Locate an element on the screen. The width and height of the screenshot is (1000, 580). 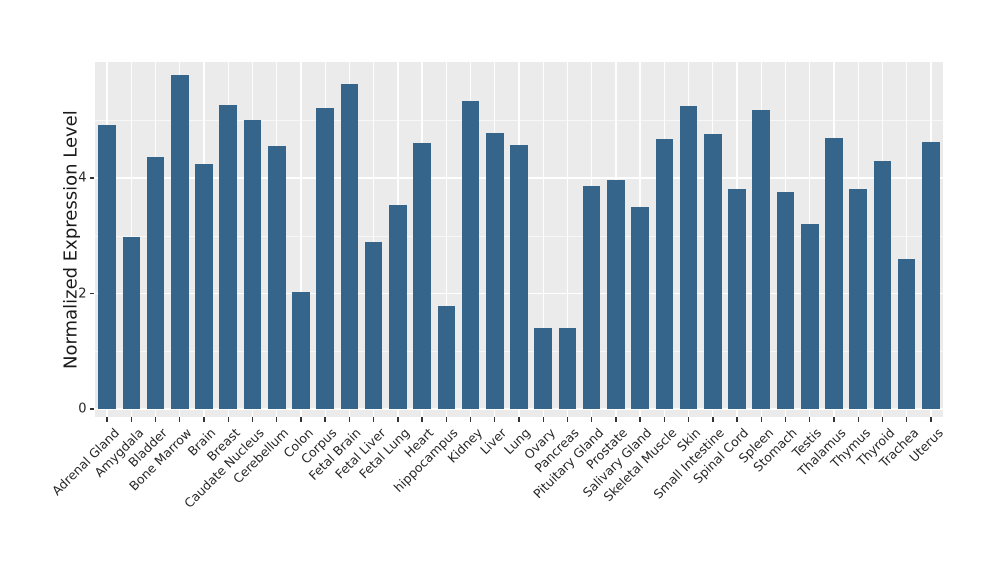
bar-caudate-nucleus is located at coordinates (252, 264).